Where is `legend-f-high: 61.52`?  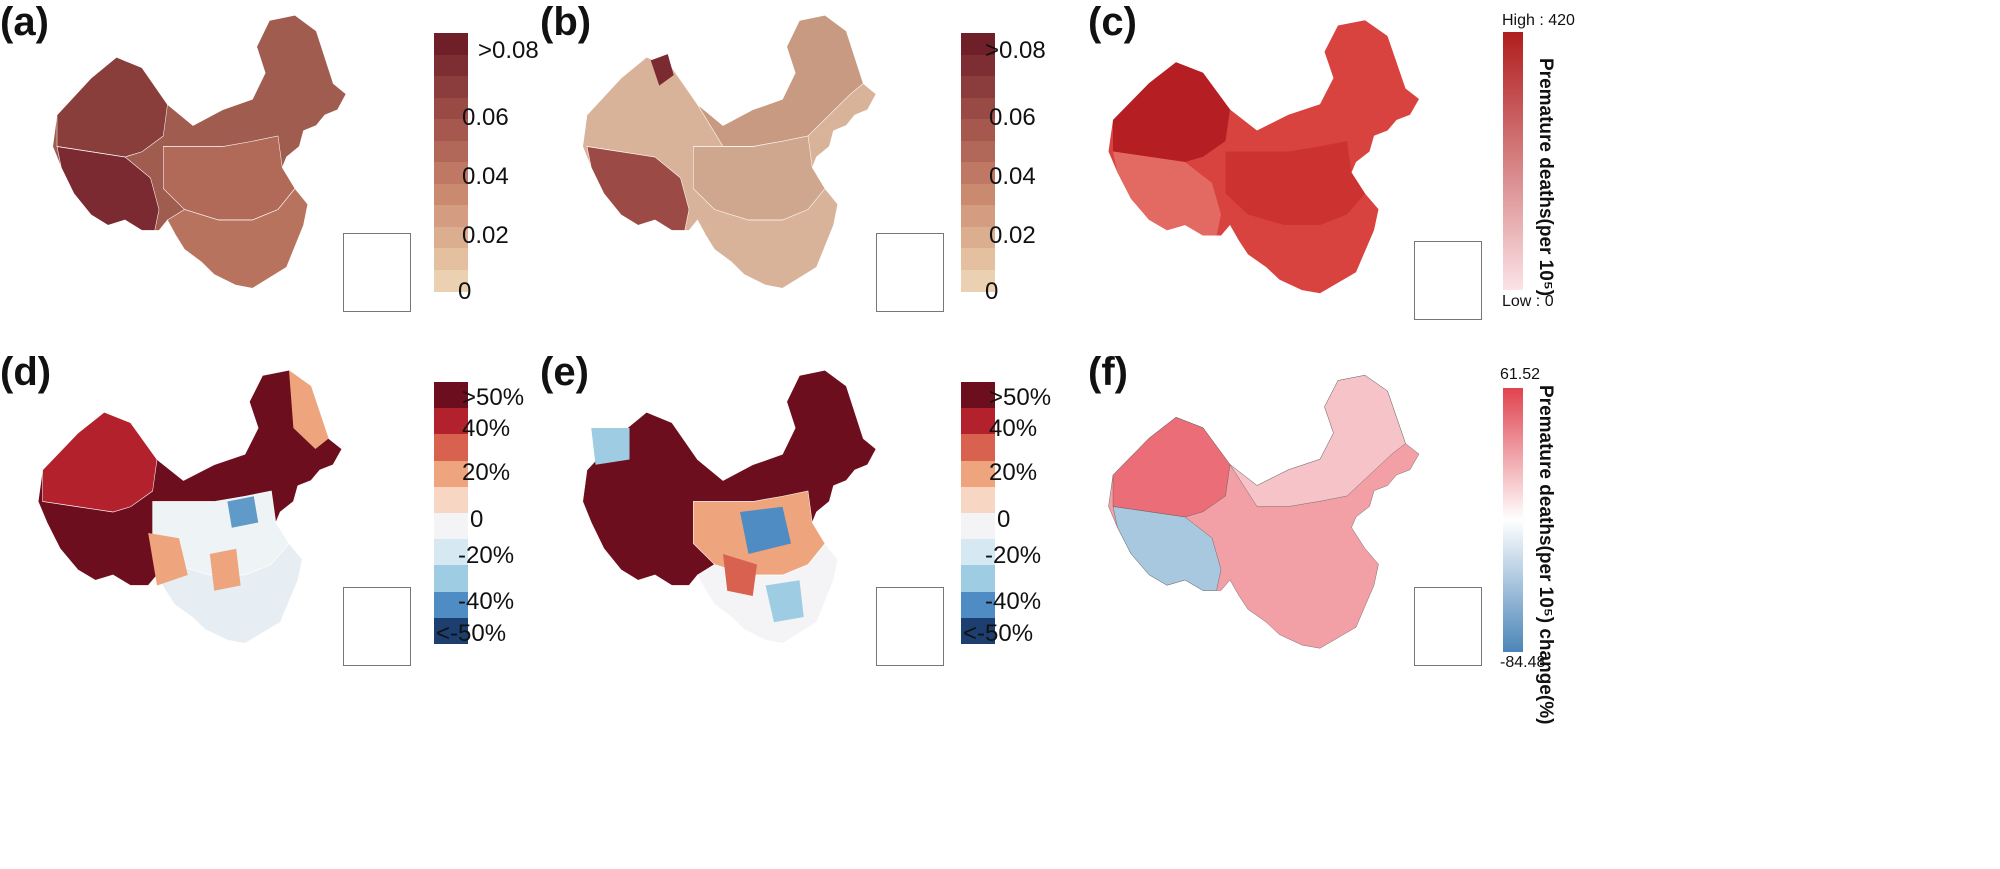
legend-f-high: 61.52 is located at coordinates (1520, 374).